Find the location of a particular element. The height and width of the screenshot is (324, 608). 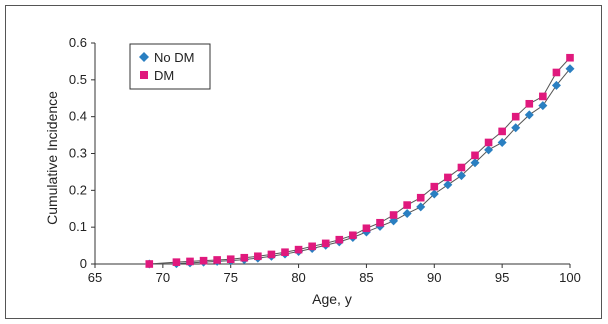

legend-box is located at coordinates (170, 66).